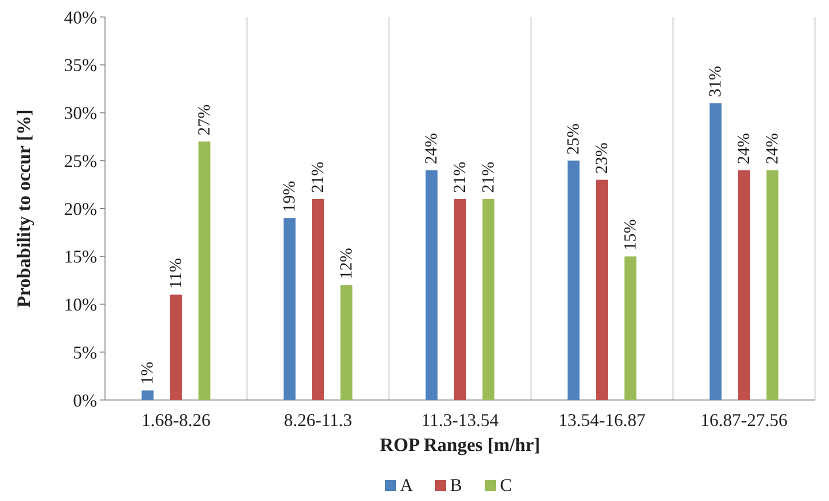 Image resolution: width=829 pixels, height=501 pixels. What do you see at coordinates (85, 352) in the screenshot?
I see `y-tick-label: 5%` at bounding box center [85, 352].